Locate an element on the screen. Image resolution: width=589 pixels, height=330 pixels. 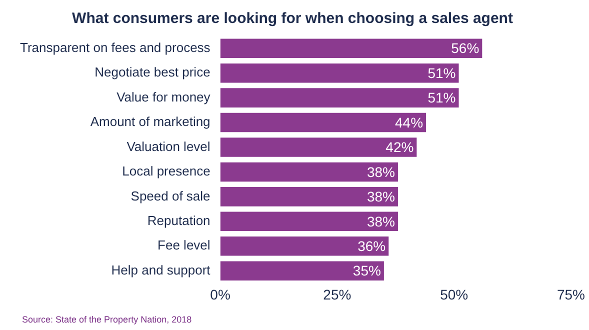
chart-title: What consumers are looking for when choosing a sales agent is located at coordinates (292, 19).